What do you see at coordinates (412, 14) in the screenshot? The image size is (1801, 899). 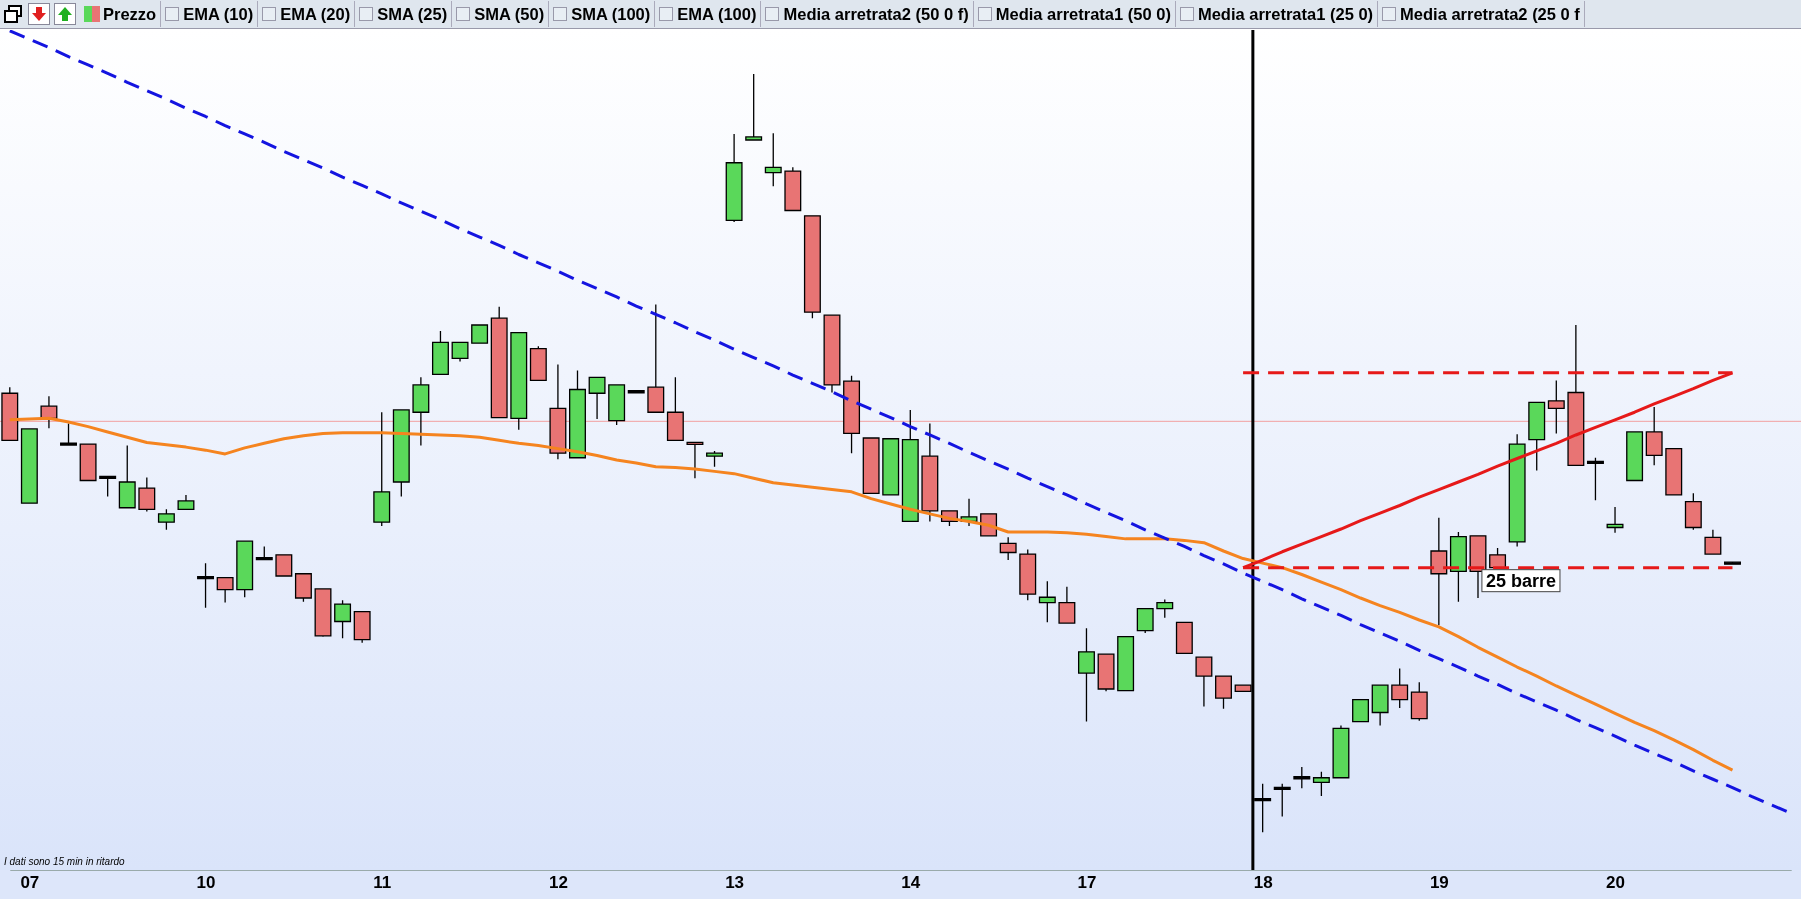 I see `text: SMA (25)` at bounding box center [412, 14].